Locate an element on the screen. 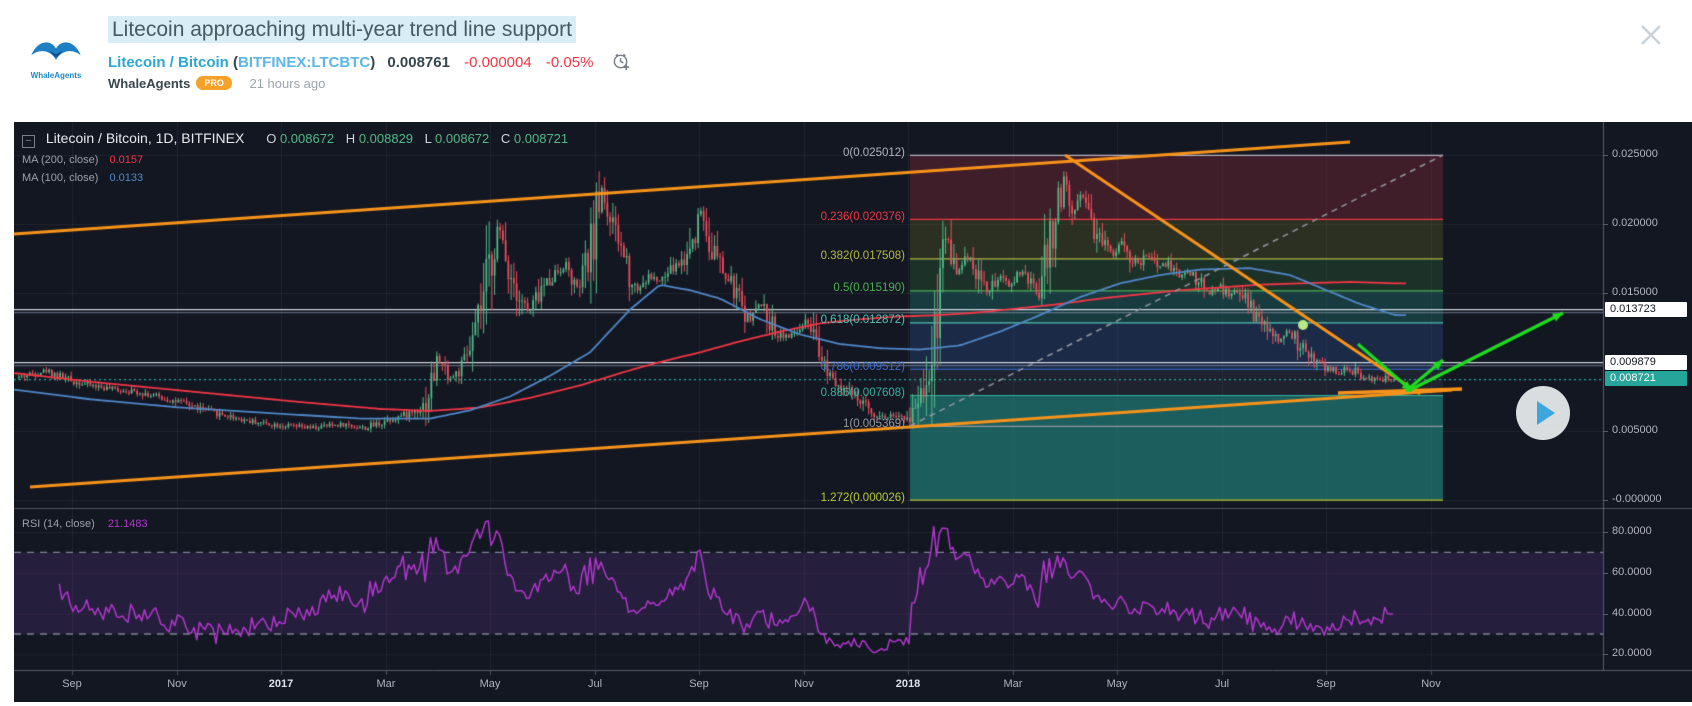 The width and height of the screenshot is (1692, 706). close-label: C is located at coordinates (505, 138).